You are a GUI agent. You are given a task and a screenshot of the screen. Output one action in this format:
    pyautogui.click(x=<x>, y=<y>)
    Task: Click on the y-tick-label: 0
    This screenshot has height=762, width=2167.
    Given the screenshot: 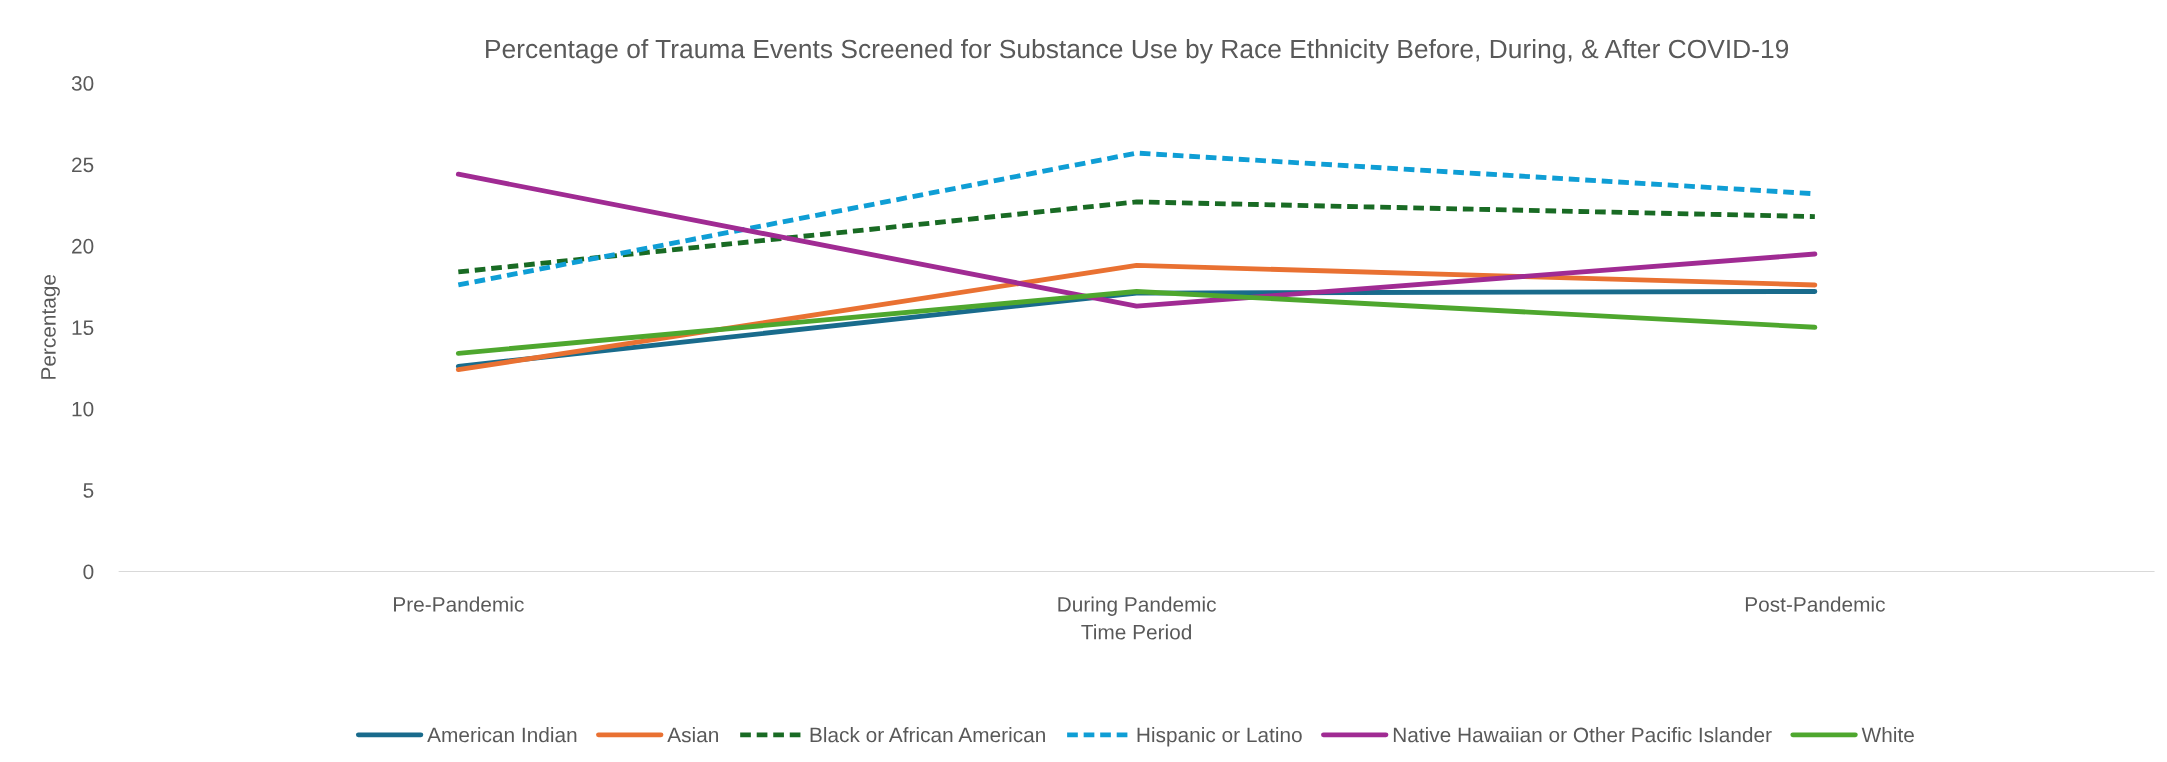 What is the action you would take?
    pyautogui.click(x=88, y=572)
    